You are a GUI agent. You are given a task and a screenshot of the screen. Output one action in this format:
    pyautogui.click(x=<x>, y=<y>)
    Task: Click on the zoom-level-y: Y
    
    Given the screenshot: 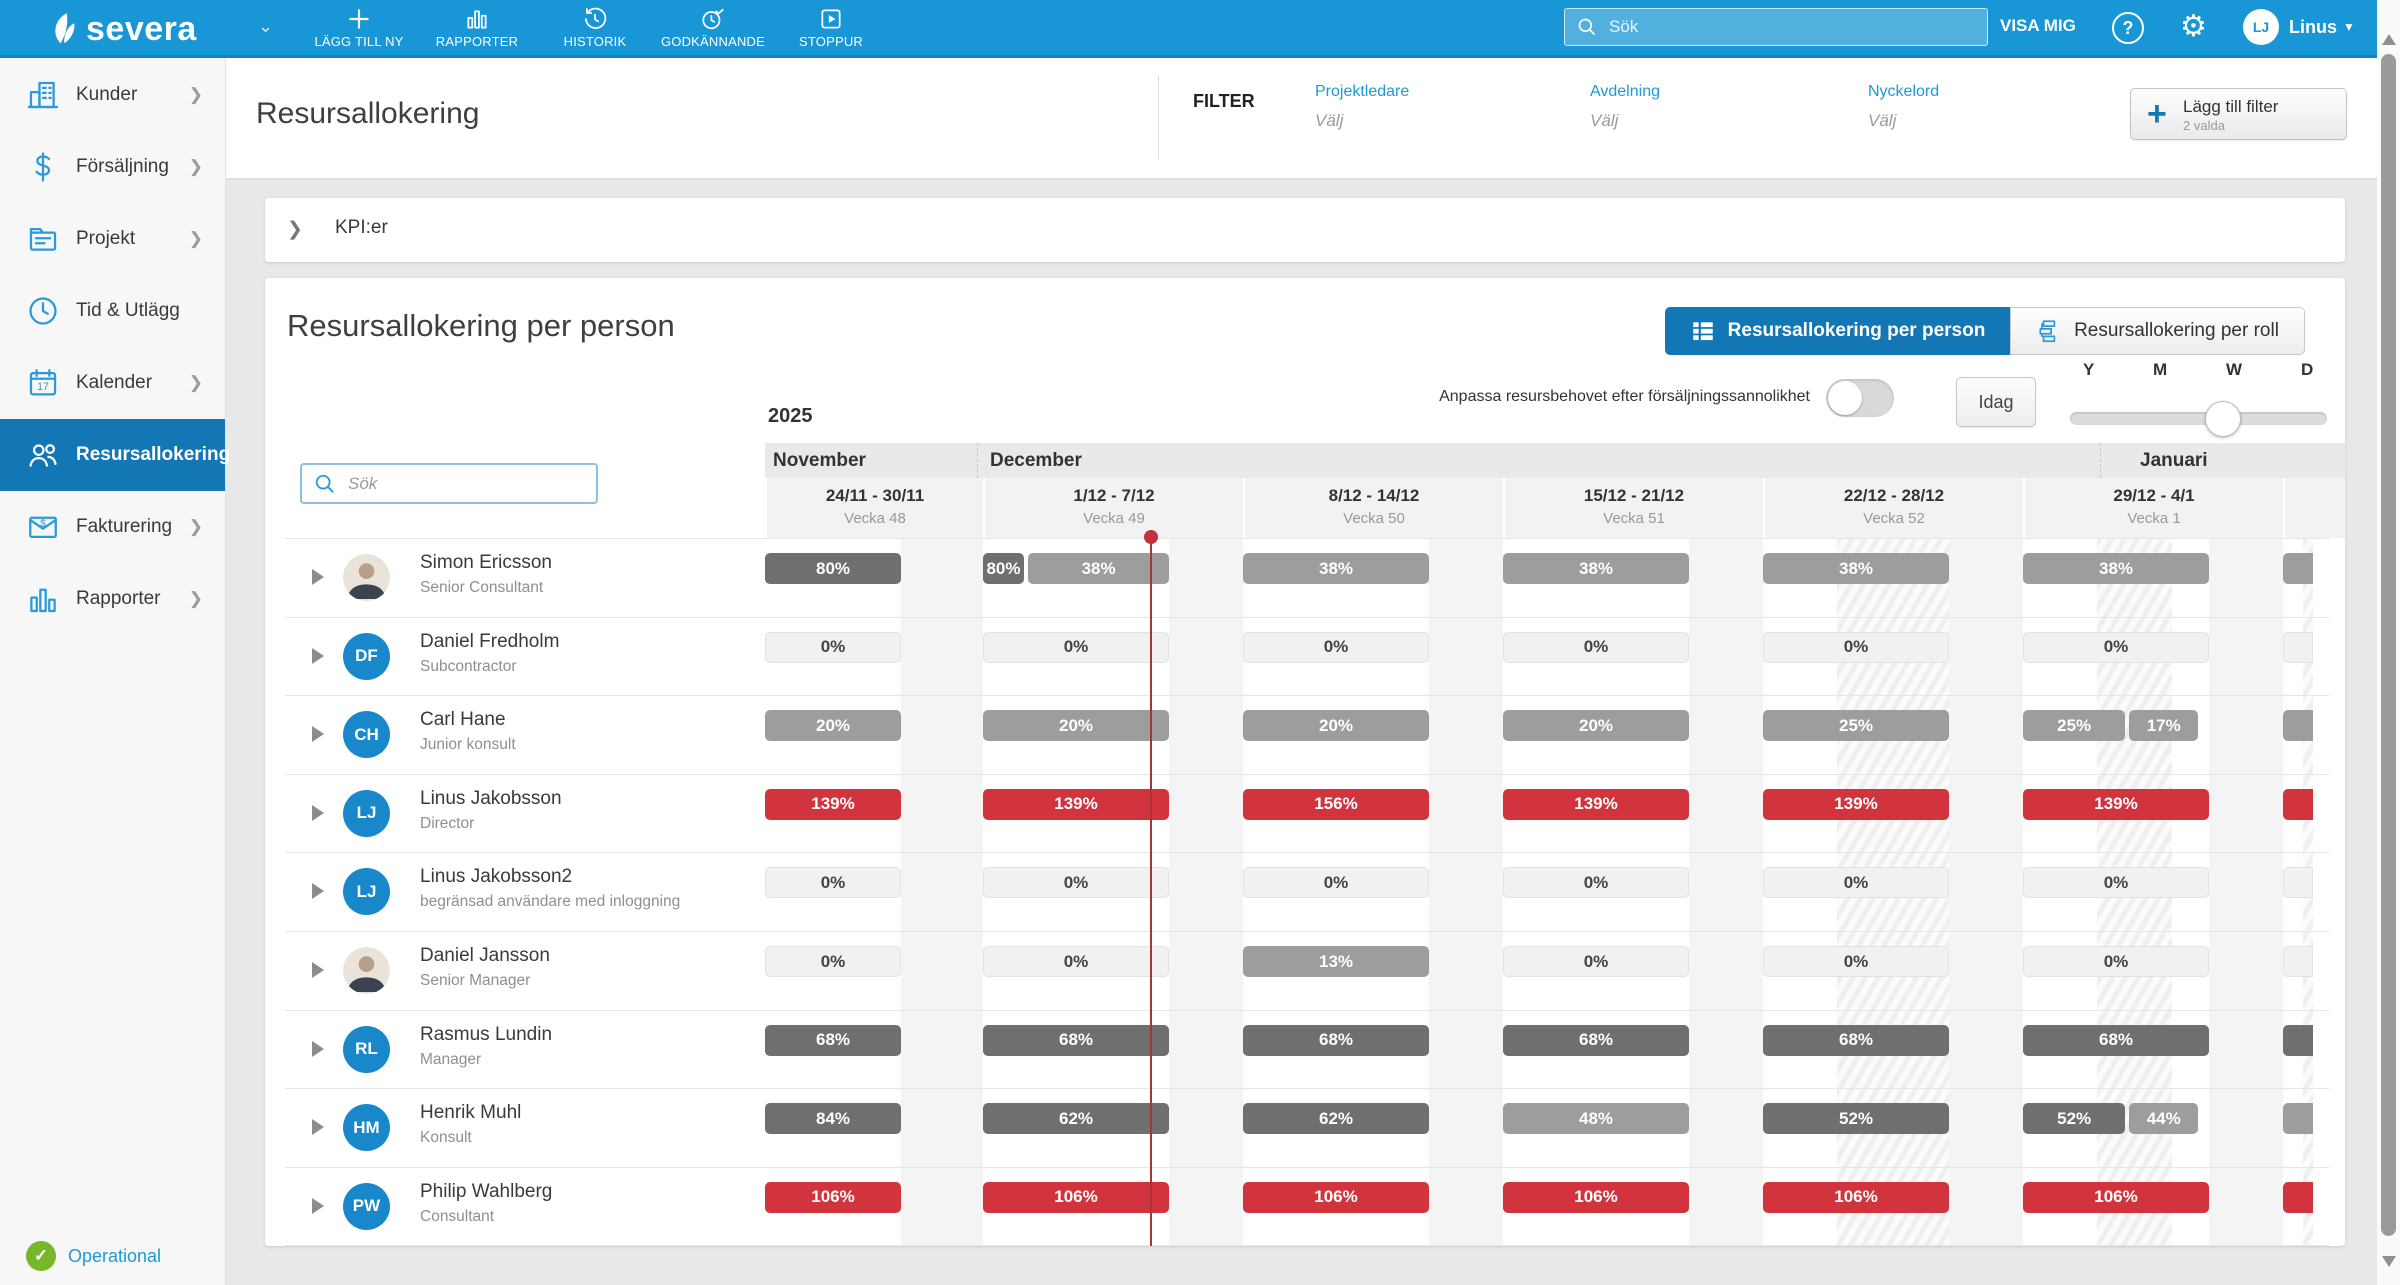 What is the action you would take?
    pyautogui.click(x=2089, y=369)
    